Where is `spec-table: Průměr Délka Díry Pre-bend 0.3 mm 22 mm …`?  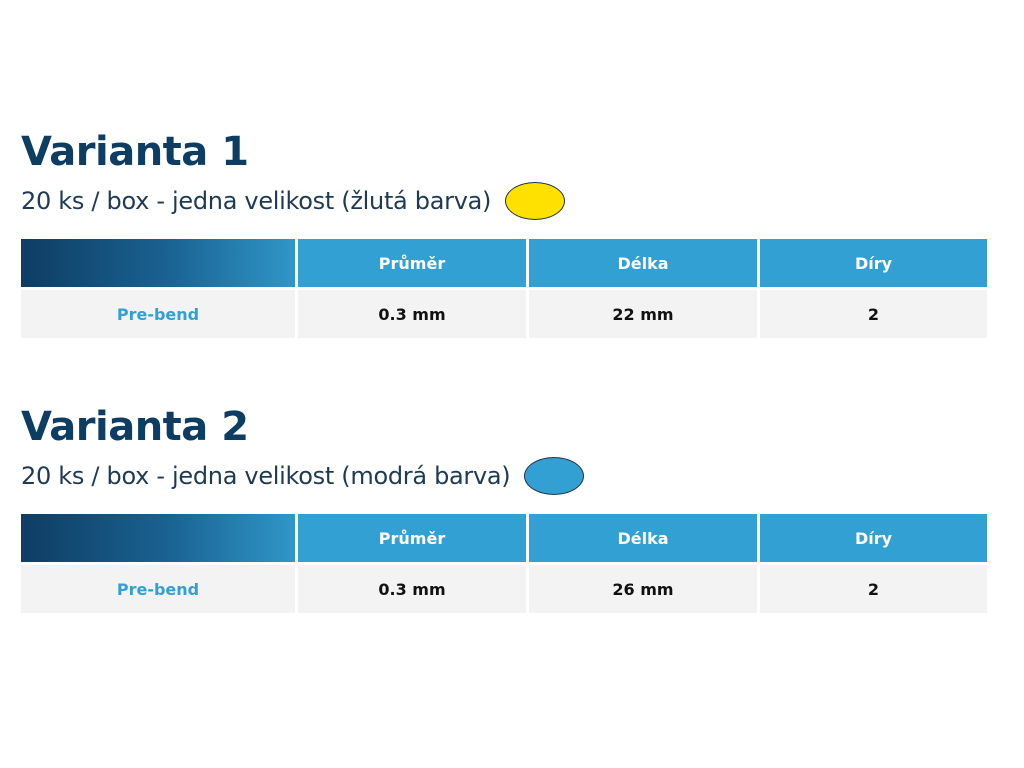
spec-table: Průměr Délka Díry Pre-bend 0.3 mm 22 mm … is located at coordinates (504, 288).